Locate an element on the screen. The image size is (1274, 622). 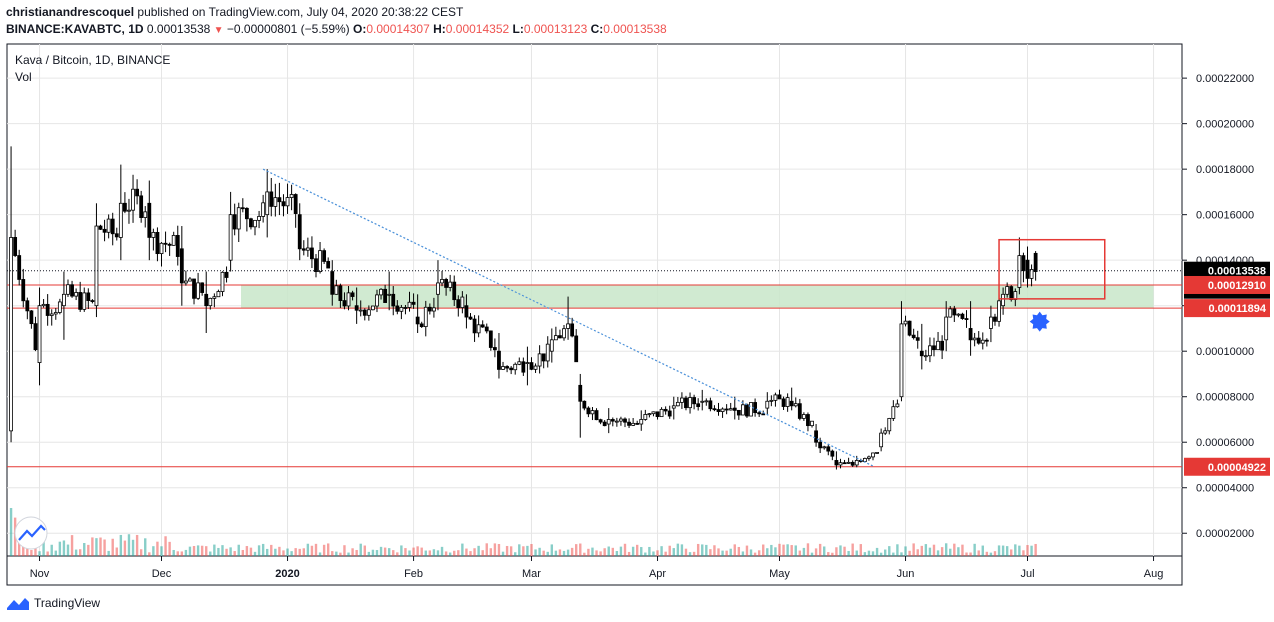
chart-legend-title: Kava / Bitcoin, 1D, BINANCE is located at coordinates (92, 60).